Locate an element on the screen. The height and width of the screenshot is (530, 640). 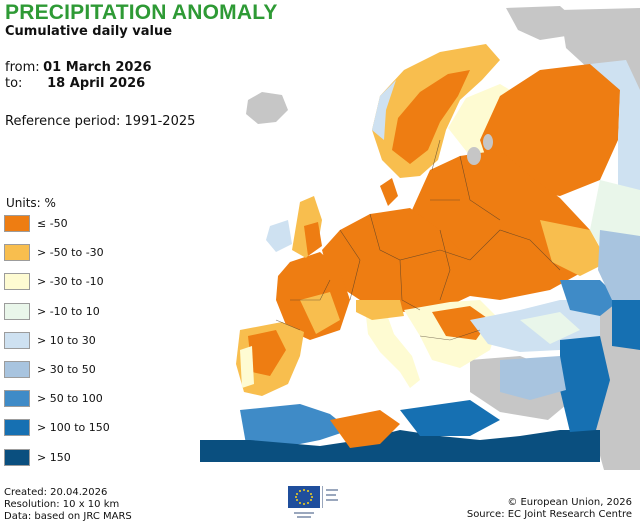
legend-units: Units: % is located at coordinates (31, 203).